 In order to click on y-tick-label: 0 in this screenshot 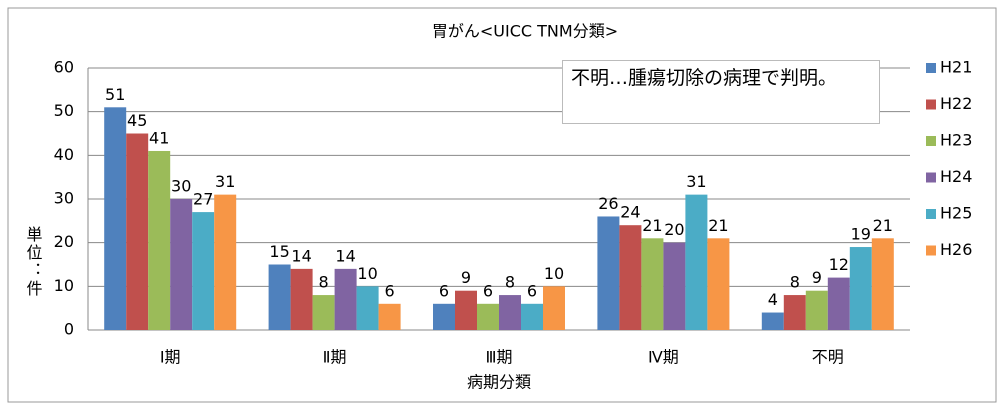, I will do `click(69, 329)`.